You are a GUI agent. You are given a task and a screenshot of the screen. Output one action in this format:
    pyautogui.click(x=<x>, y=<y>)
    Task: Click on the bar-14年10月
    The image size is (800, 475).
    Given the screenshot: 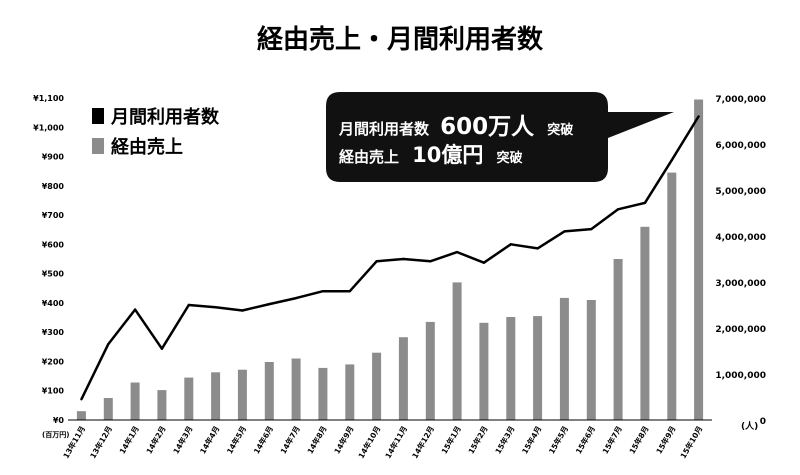 What is the action you would take?
    pyautogui.click(x=377, y=386)
    